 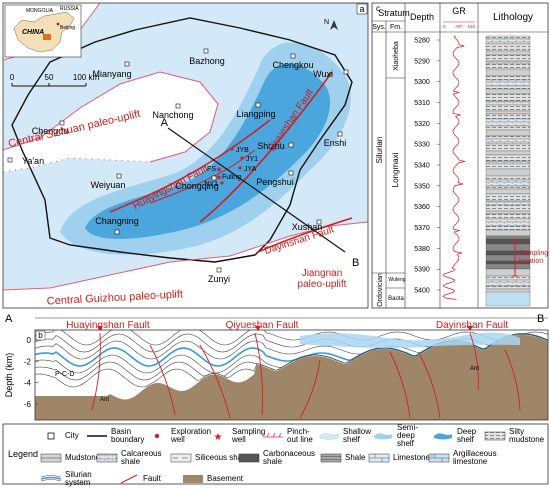 What do you see at coordinates (219, 279) in the screenshot?
I see `city-label: Zunyi` at bounding box center [219, 279].